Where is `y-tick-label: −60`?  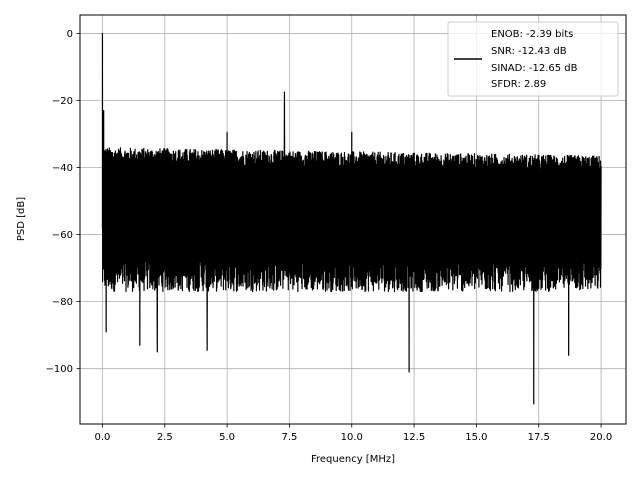 y-tick-label: −60 is located at coordinates (62, 235).